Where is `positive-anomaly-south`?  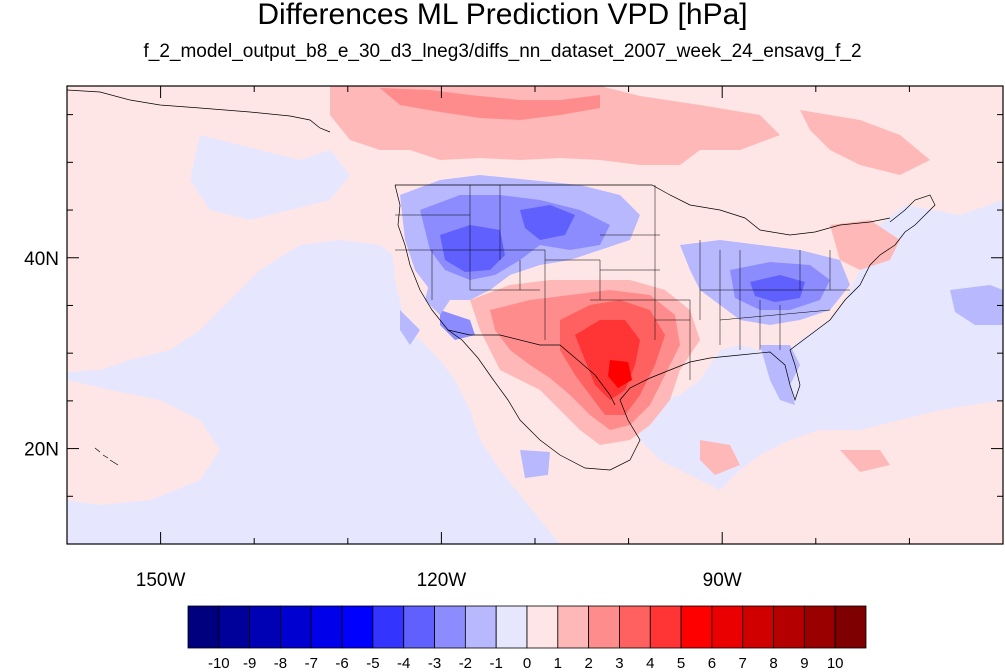
positive-anomaly-south is located at coordinates (680, 377).